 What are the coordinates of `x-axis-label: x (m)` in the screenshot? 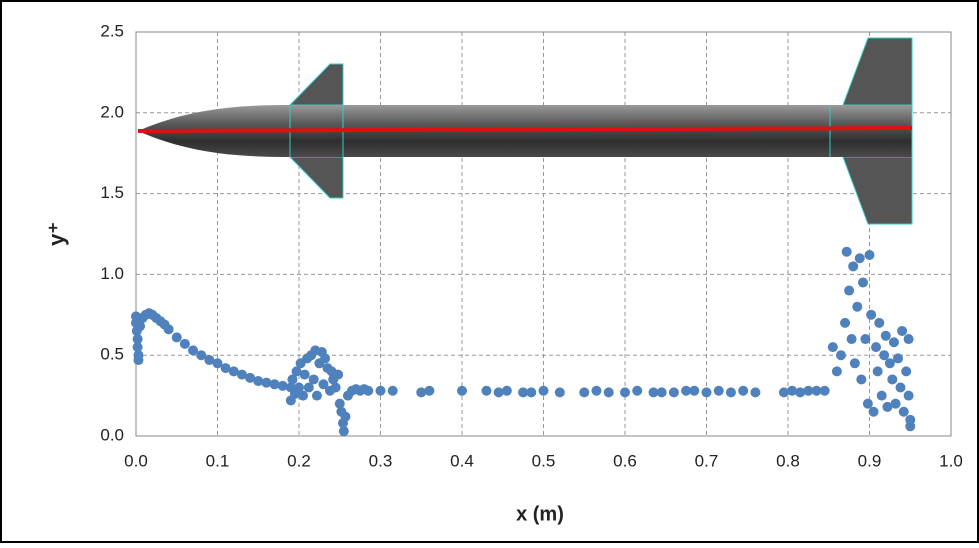 It's located at (540, 514).